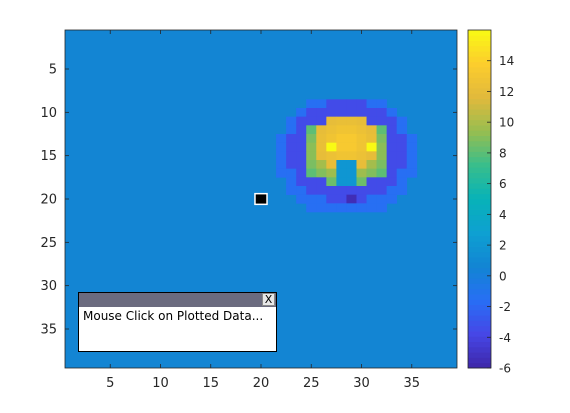 This screenshot has height=413, width=570. Describe the element at coordinates (268, 299) in the screenshot. I see `close-icon: X` at that location.